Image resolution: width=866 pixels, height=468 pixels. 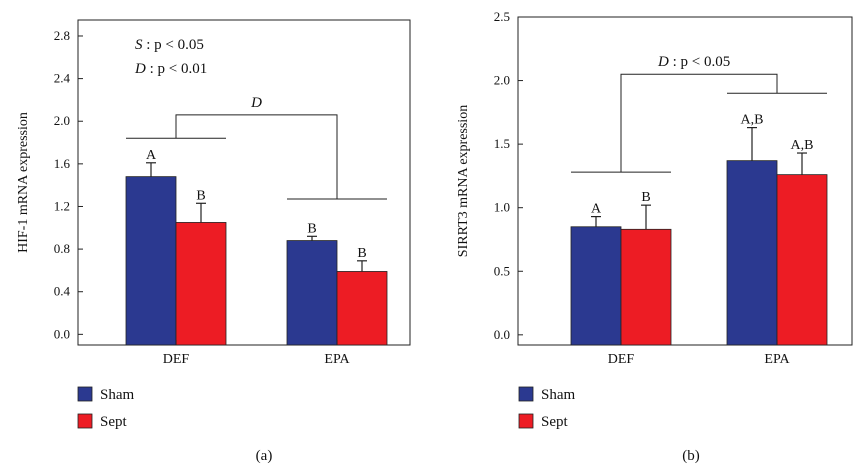 What do you see at coordinates (139, 45) in the screenshot?
I see `stat-factor: S` at bounding box center [139, 45].